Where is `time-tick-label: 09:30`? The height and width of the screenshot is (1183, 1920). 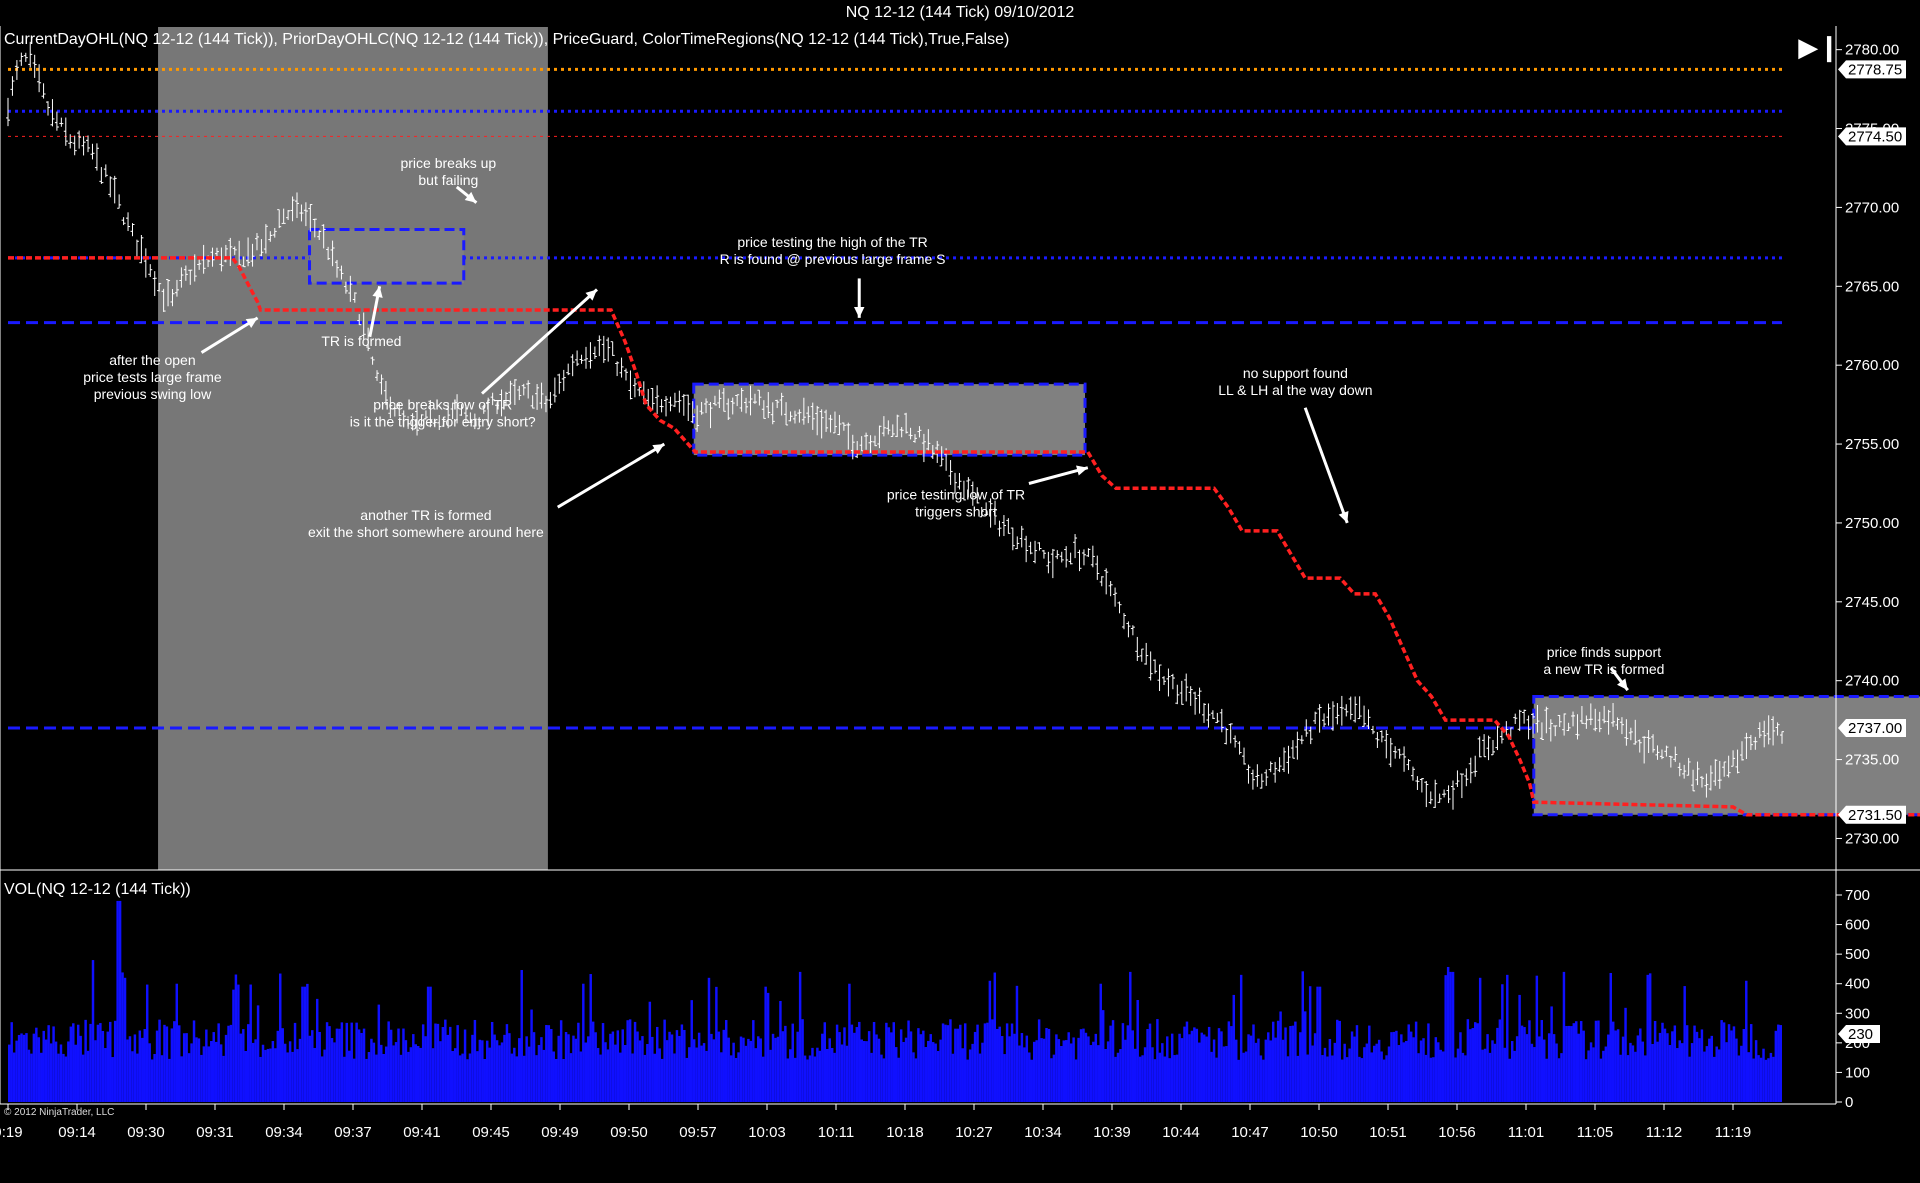
time-tick-label: 09:30 is located at coordinates (146, 1132).